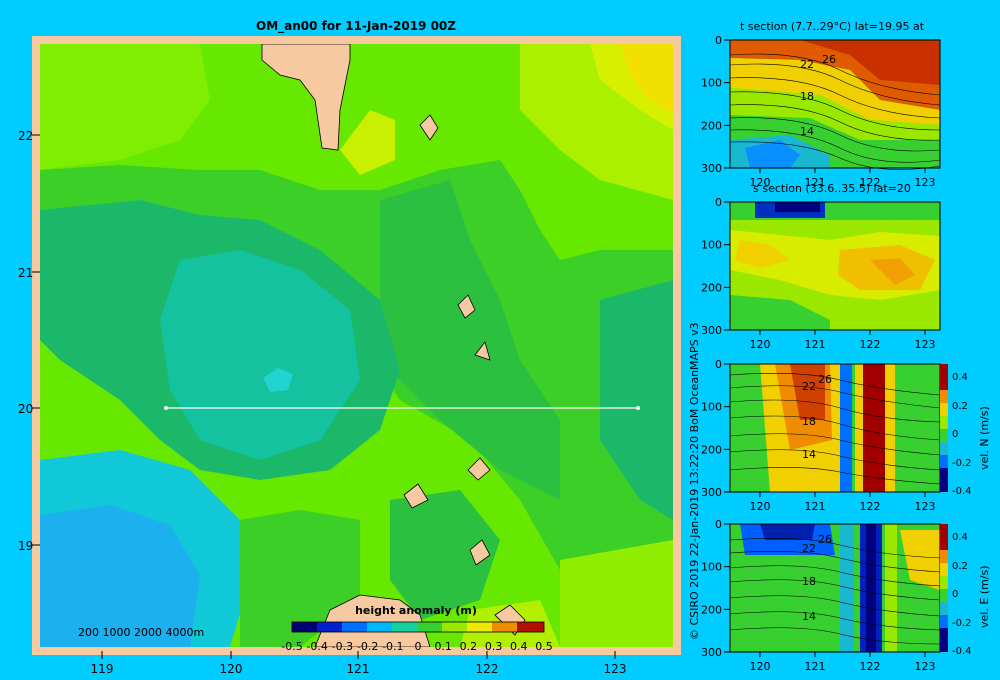 The height and width of the screenshot is (680, 1000). I want to click on vel-n-panel: 26 22 18 14, so click(835, 428).